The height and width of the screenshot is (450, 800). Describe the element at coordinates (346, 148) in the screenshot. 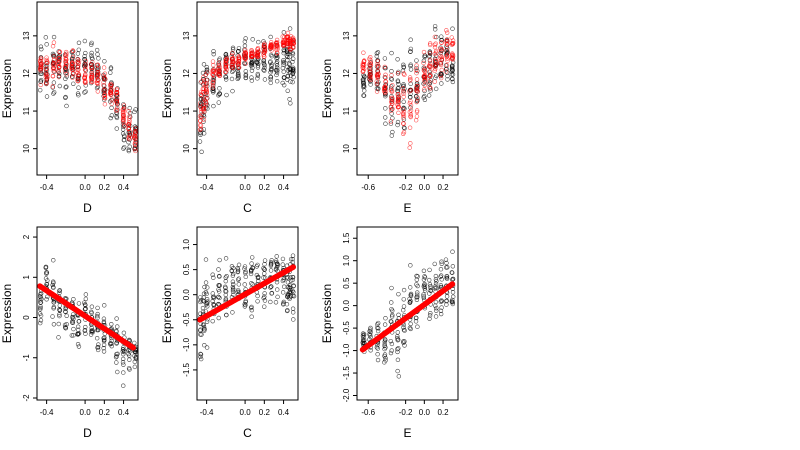

I see `y-tick-label: 10` at that location.